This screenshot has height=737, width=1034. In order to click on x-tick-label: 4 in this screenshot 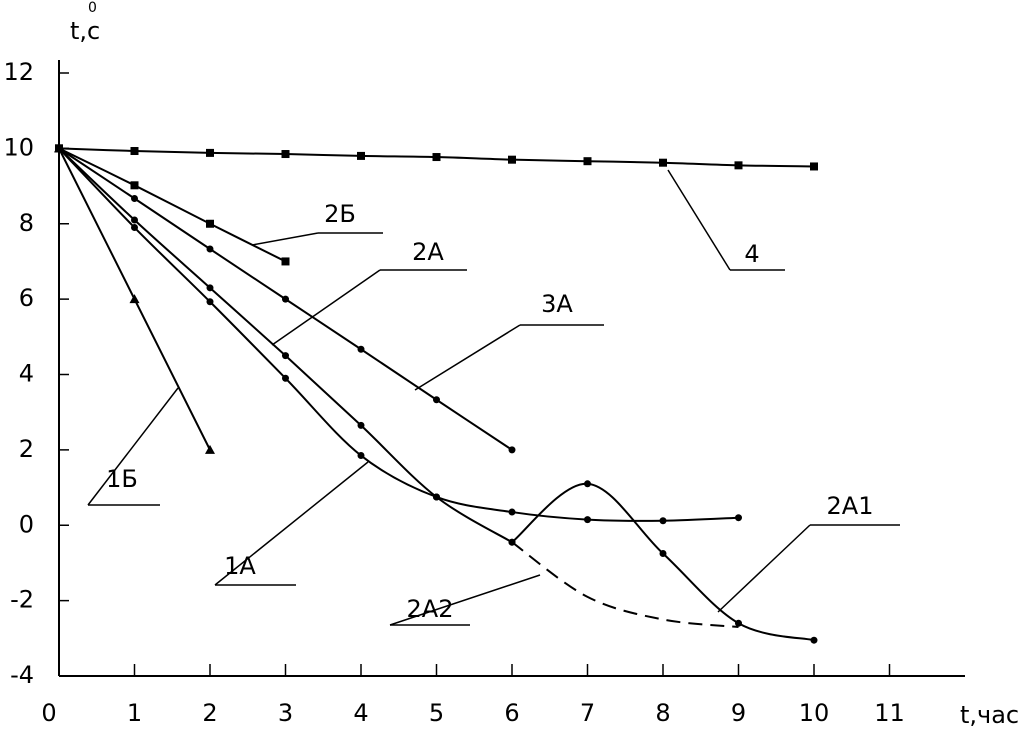, I will do `click(360, 713)`.